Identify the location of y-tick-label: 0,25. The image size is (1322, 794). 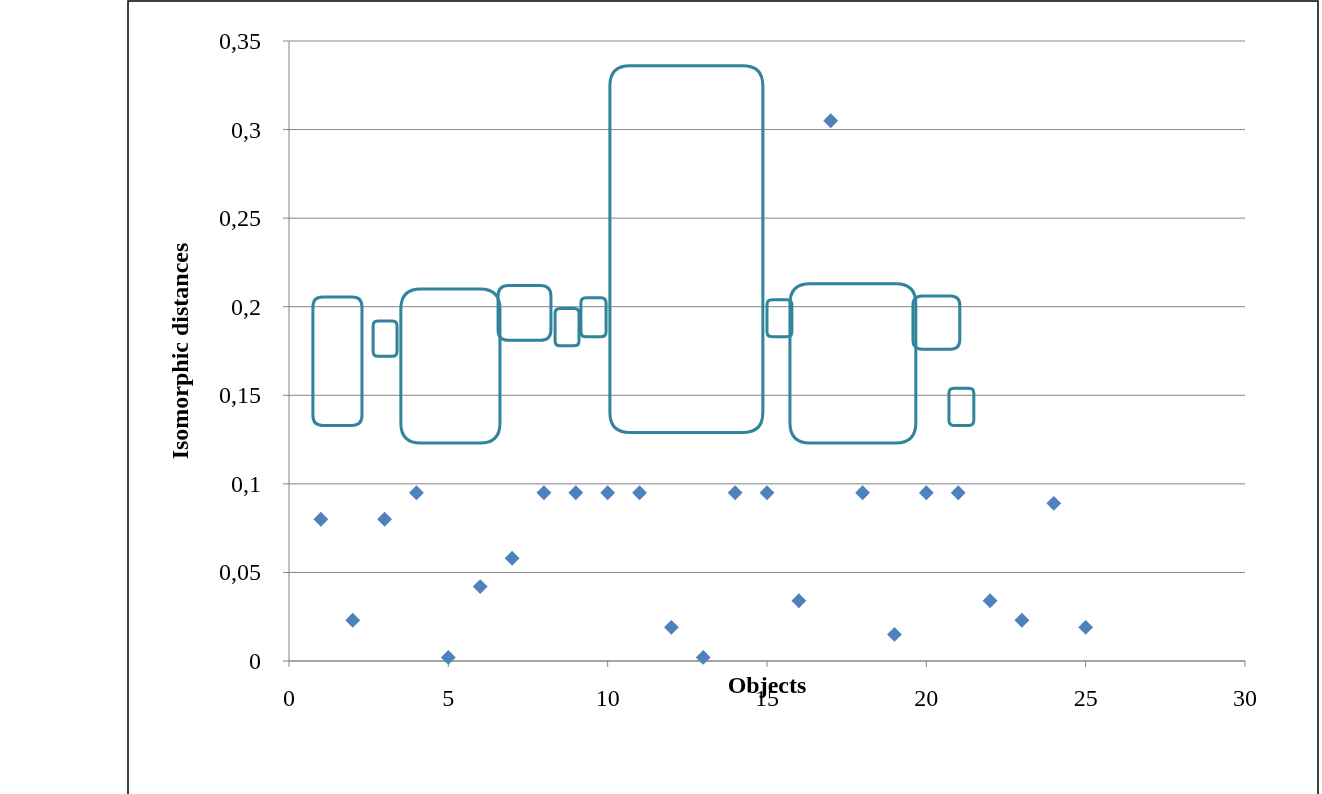
(240, 218).